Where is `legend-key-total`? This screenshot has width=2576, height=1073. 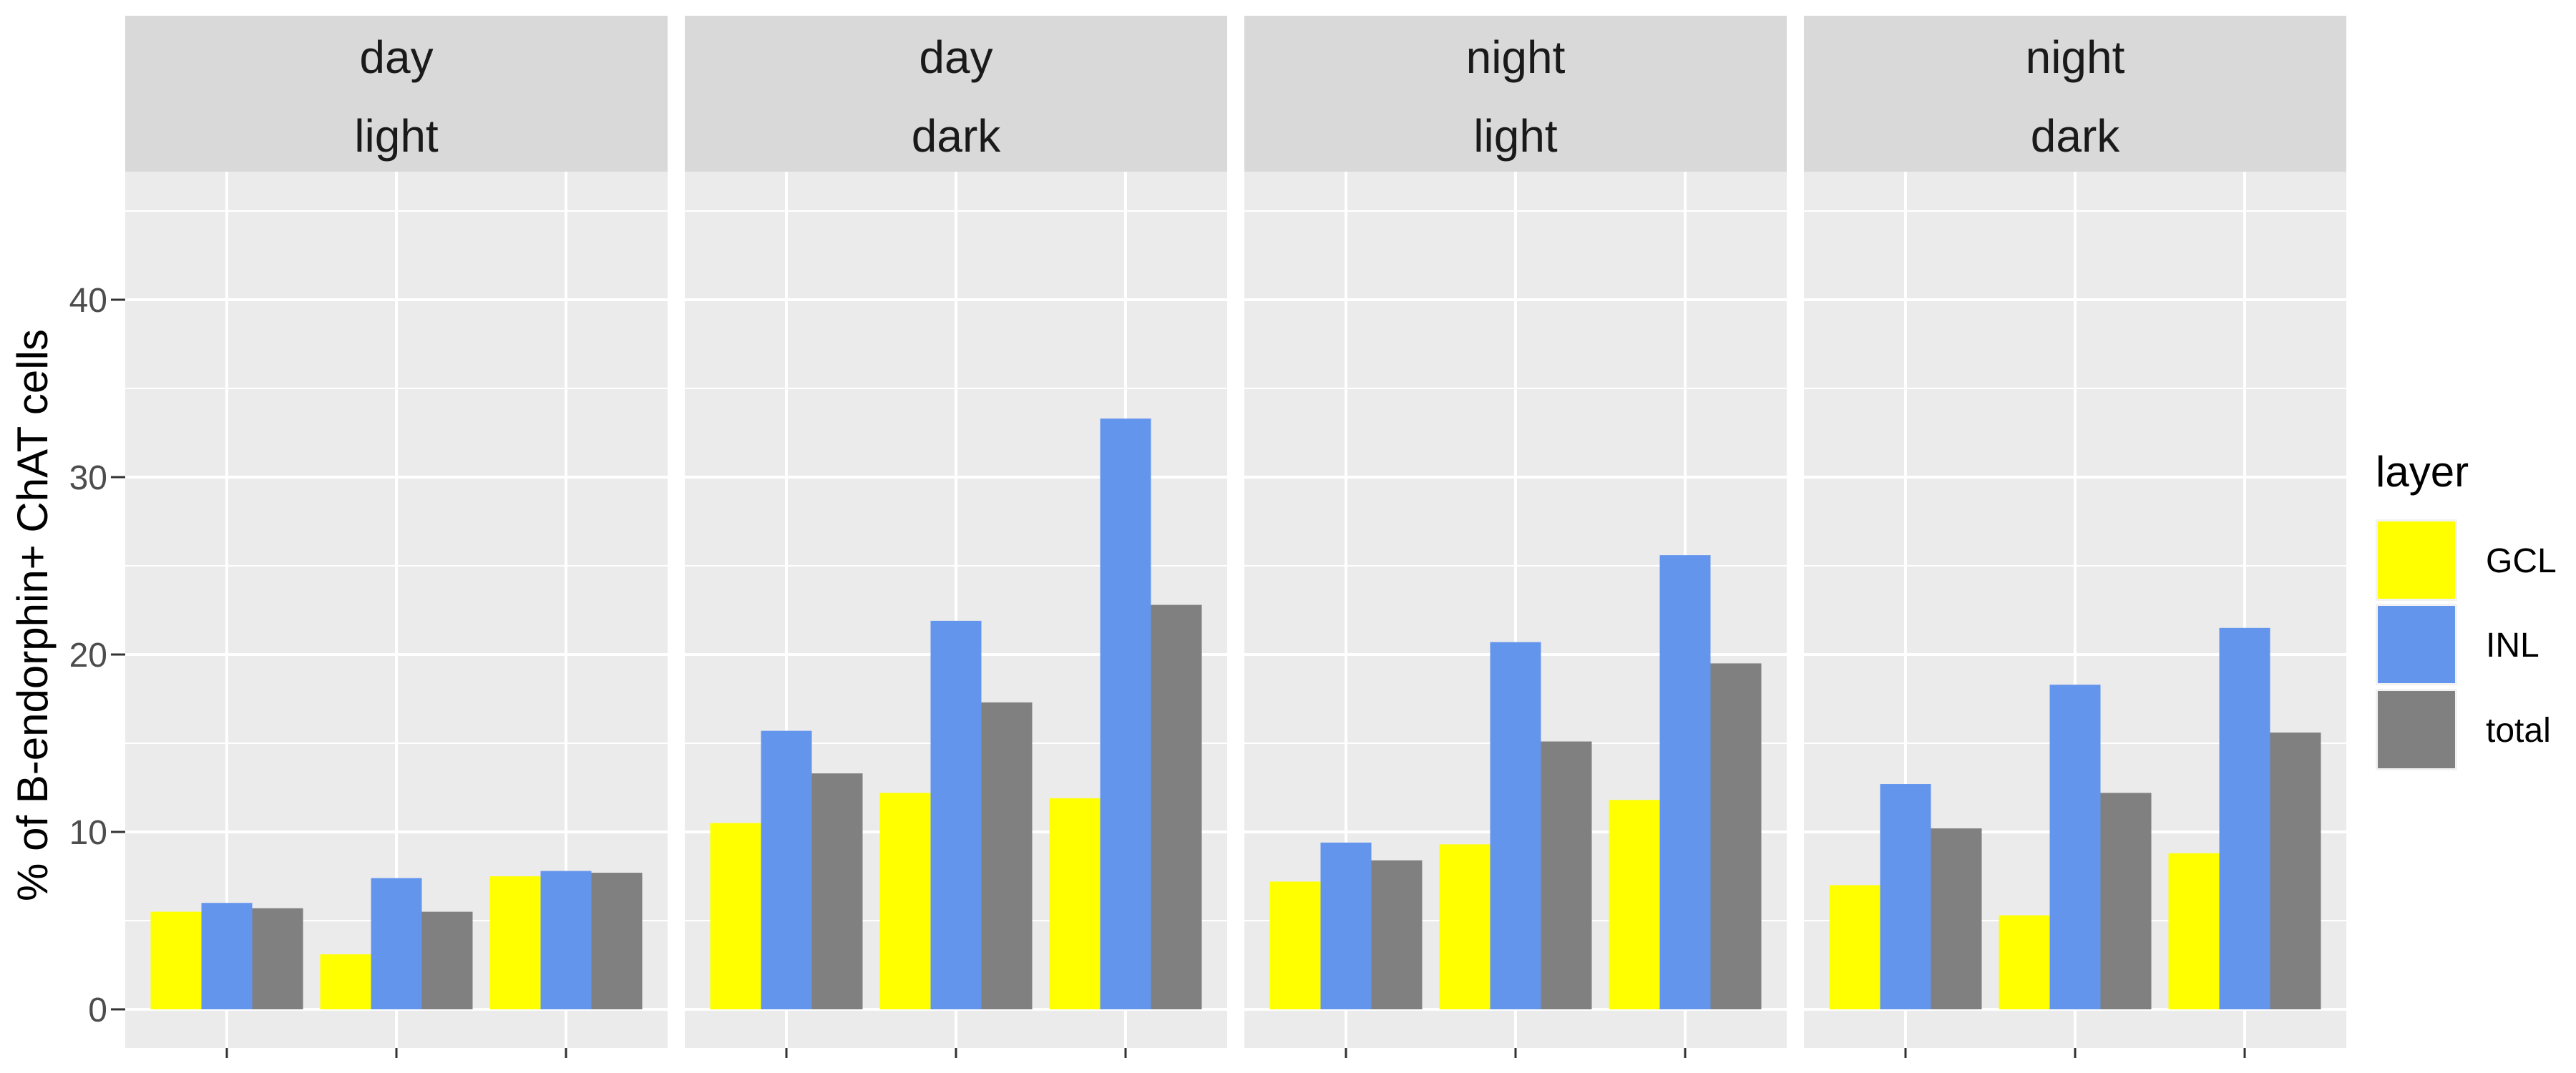
legend-key-total is located at coordinates (2416, 729).